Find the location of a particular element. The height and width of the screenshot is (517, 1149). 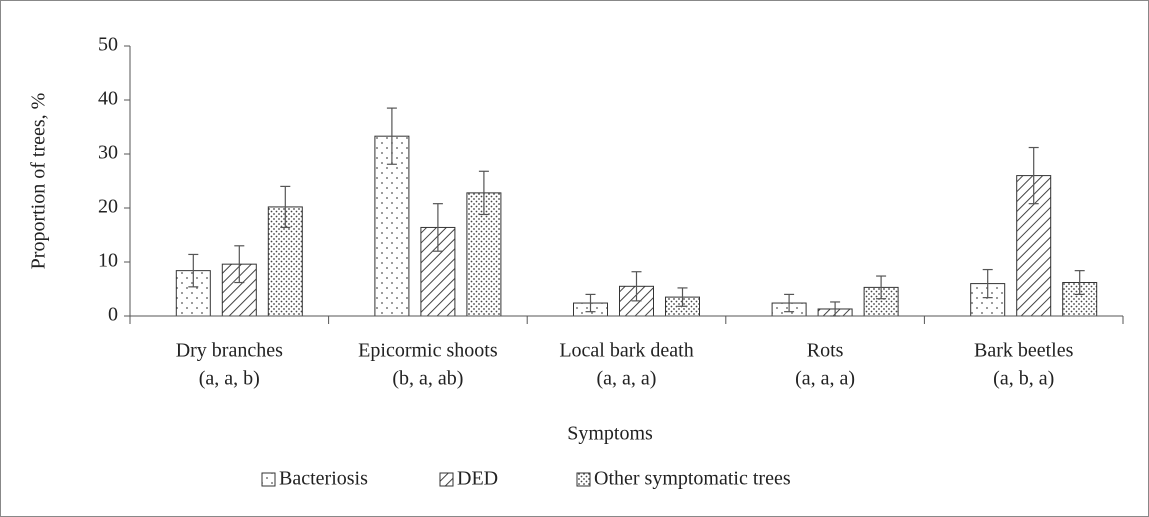

legend-label: DED is located at coordinates (477, 479).